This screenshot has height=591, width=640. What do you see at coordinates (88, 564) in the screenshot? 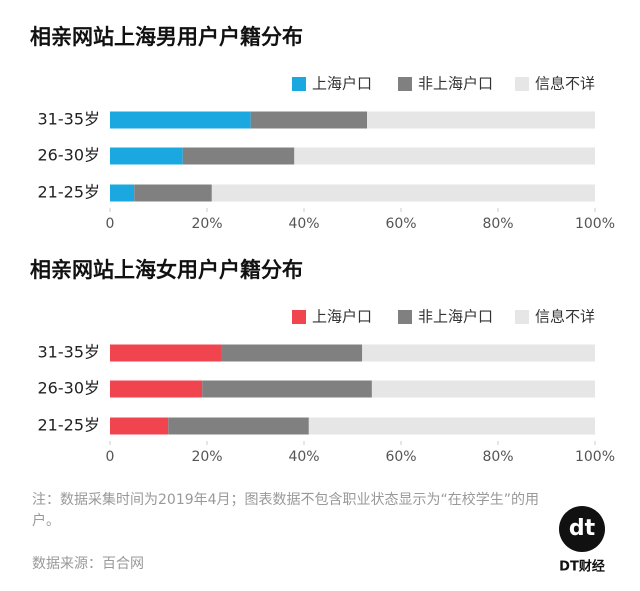
I see `source: 数据来源：百合网` at bounding box center [88, 564].